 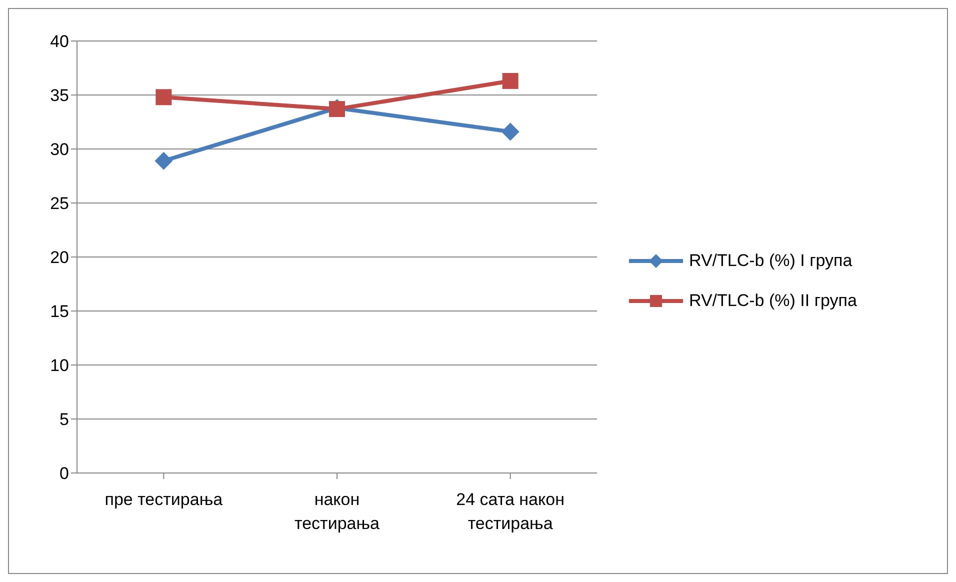 I want to click on y-tick-label: 15, so click(x=59, y=312).